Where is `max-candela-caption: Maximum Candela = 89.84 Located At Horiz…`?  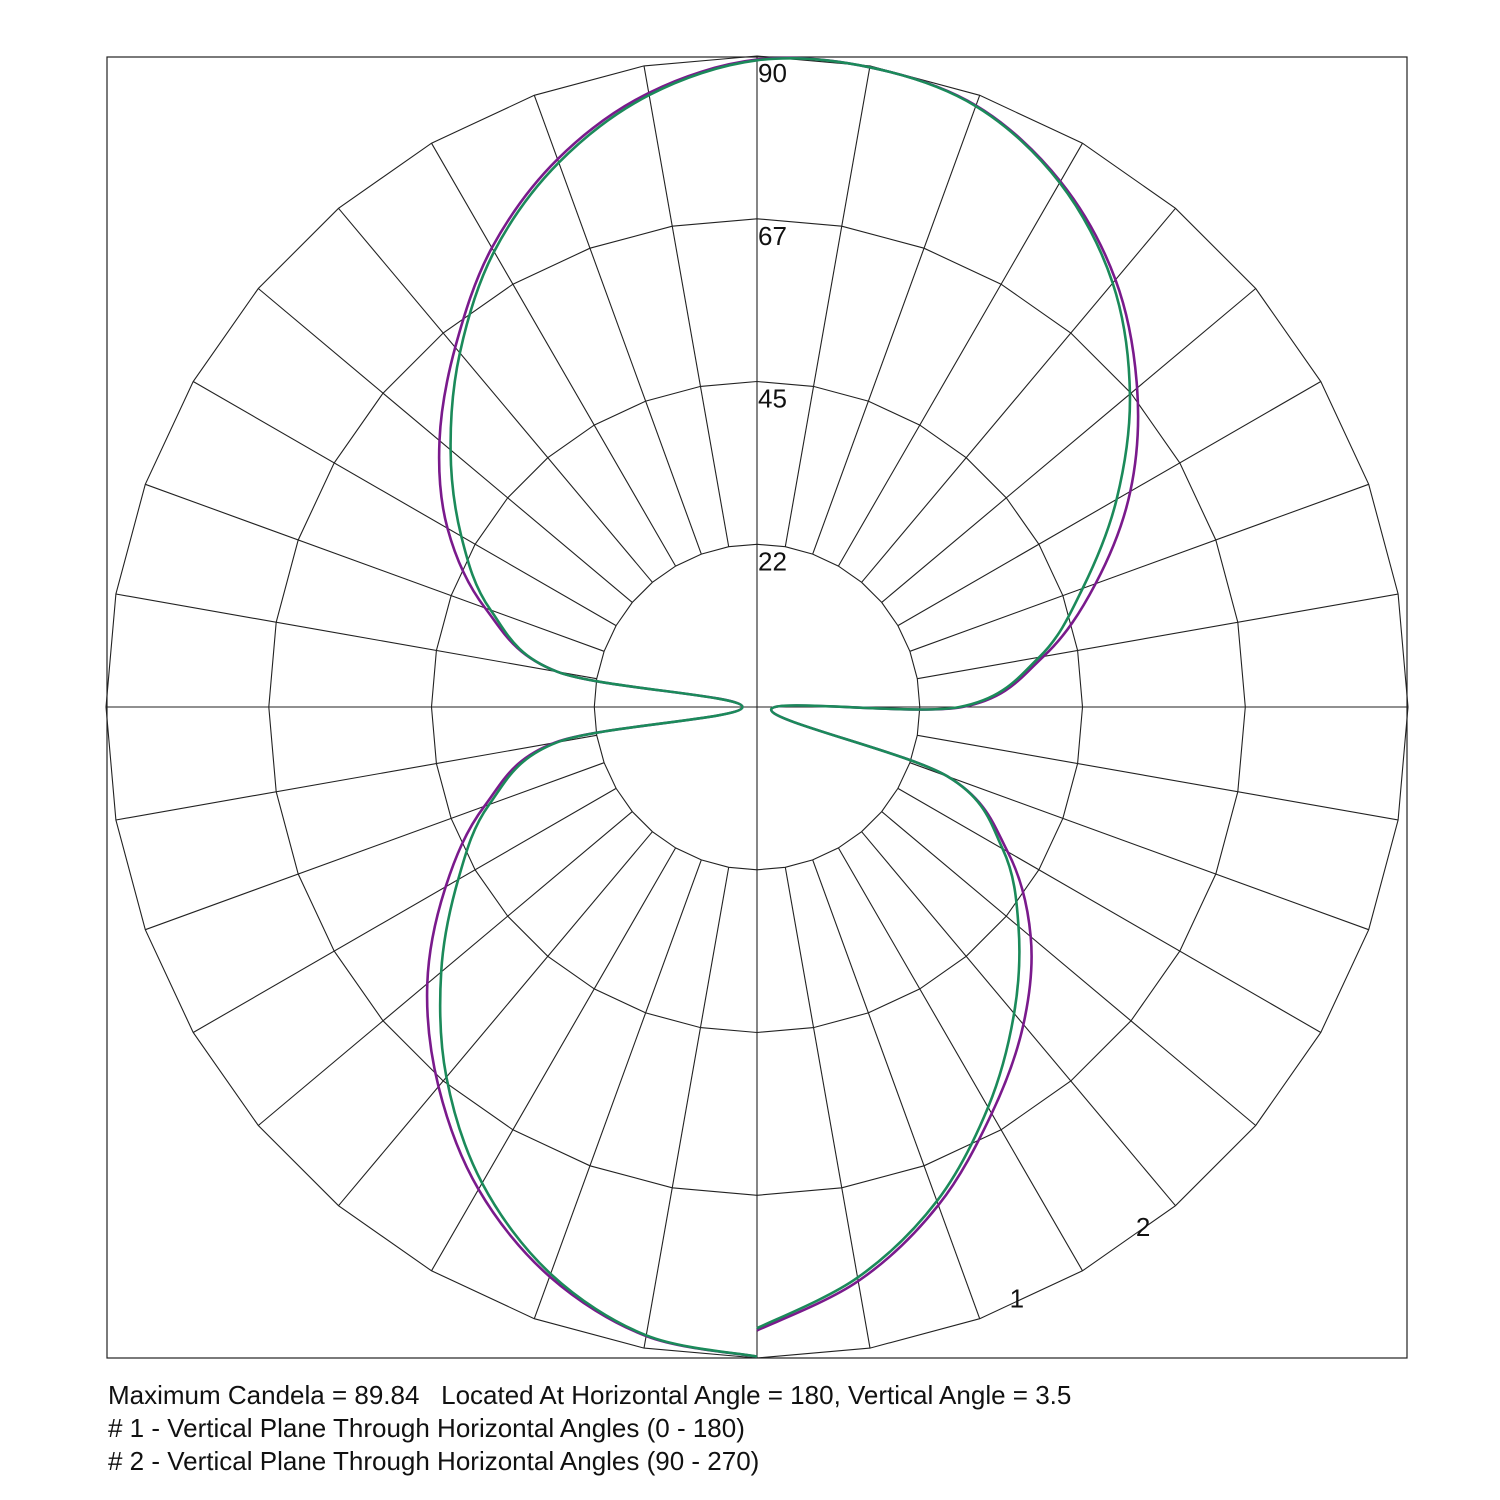
max-candela-caption: Maximum Candela = 89.84 Located At Horiz… is located at coordinates (590, 1395).